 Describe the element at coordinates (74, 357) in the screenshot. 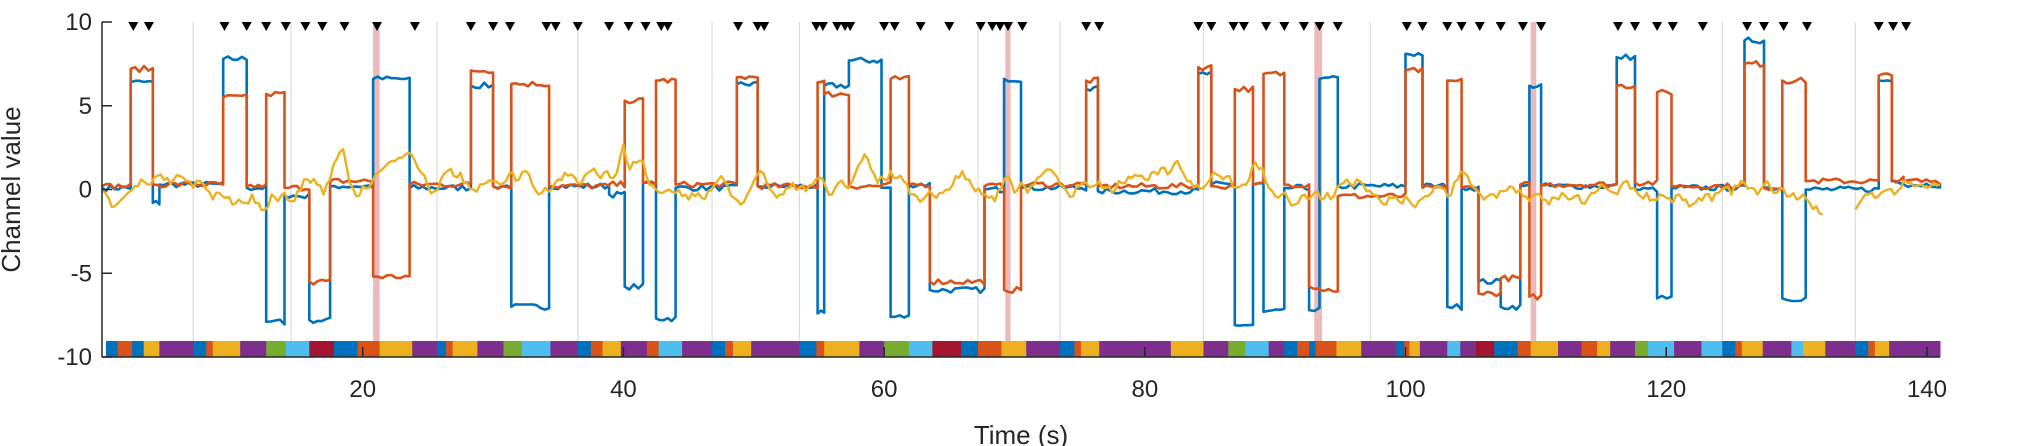

I see `y-tick-label: -10` at that location.